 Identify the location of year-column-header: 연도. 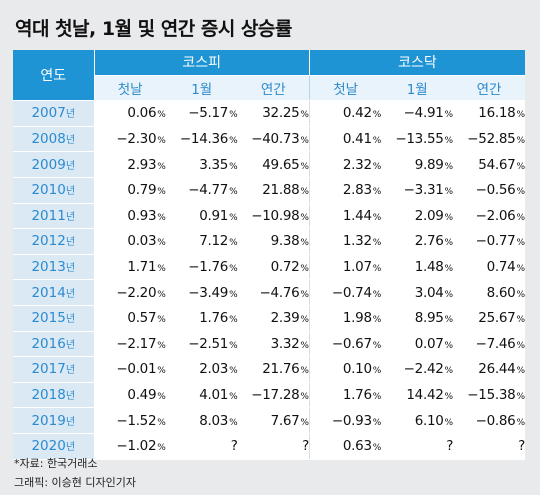
(54, 76).